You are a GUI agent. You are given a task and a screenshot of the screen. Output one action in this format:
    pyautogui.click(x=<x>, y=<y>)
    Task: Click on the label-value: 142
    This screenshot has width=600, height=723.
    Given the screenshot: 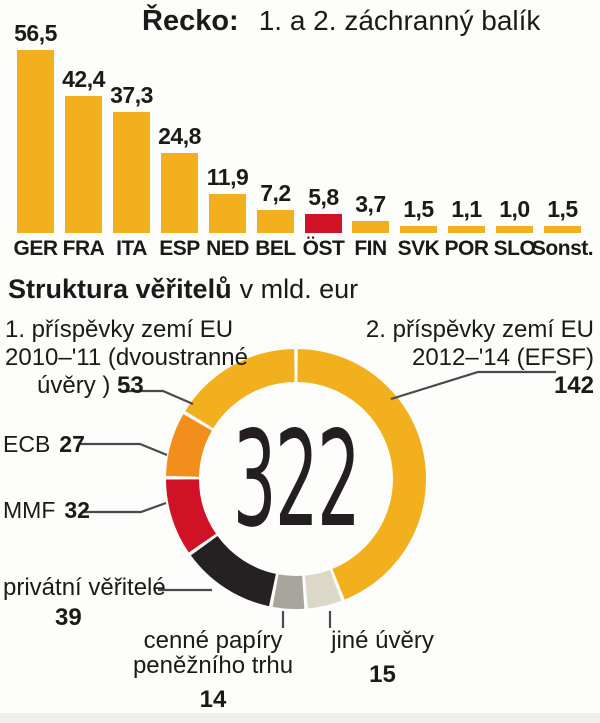 What is the action you would take?
    pyautogui.click(x=573, y=385)
    